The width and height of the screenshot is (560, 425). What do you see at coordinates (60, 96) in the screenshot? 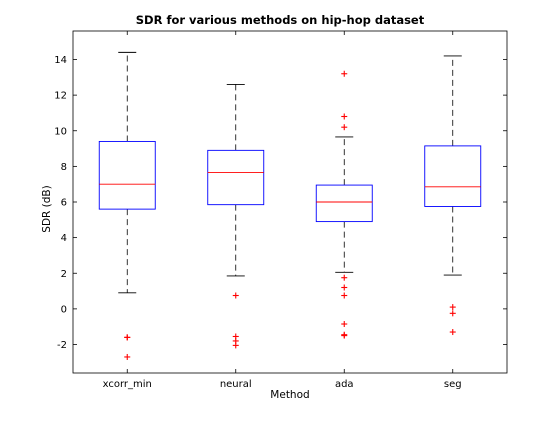
I see `y-tick-label: 12` at bounding box center [60, 96].